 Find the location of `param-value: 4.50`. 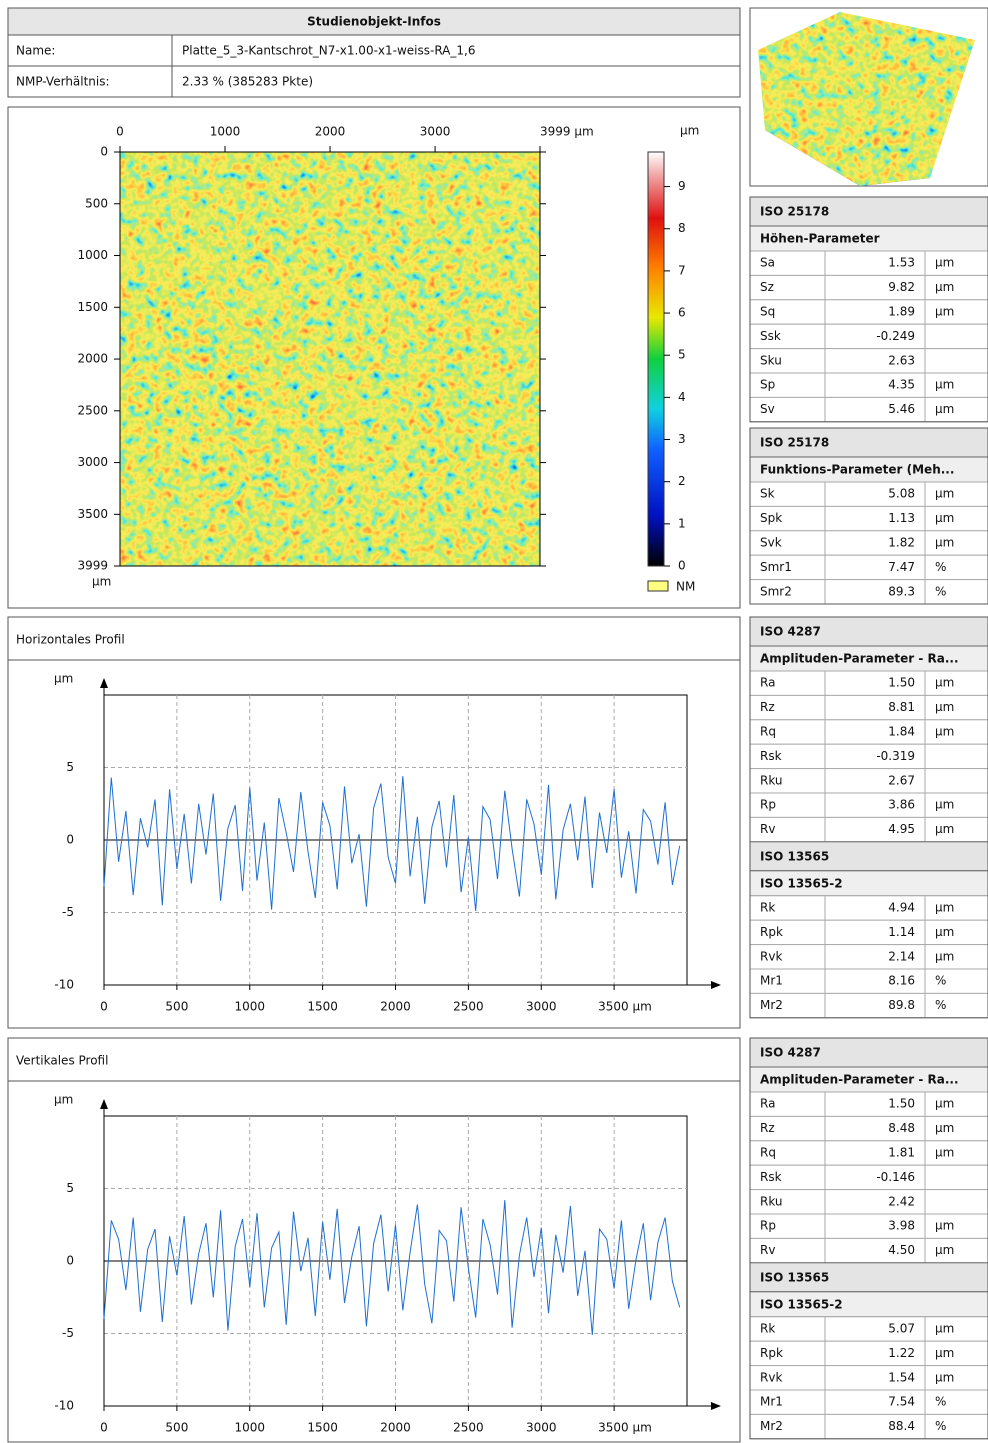

param-value: 4.50 is located at coordinates (901, 1250).